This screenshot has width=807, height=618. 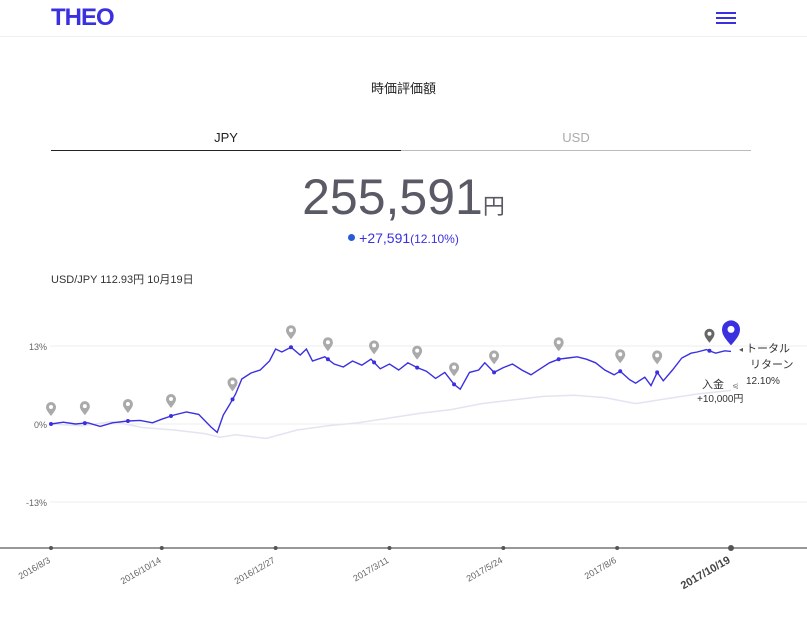 What do you see at coordinates (485, 569) in the screenshot?
I see `x-tick-label: 2017/5/24` at bounding box center [485, 569].